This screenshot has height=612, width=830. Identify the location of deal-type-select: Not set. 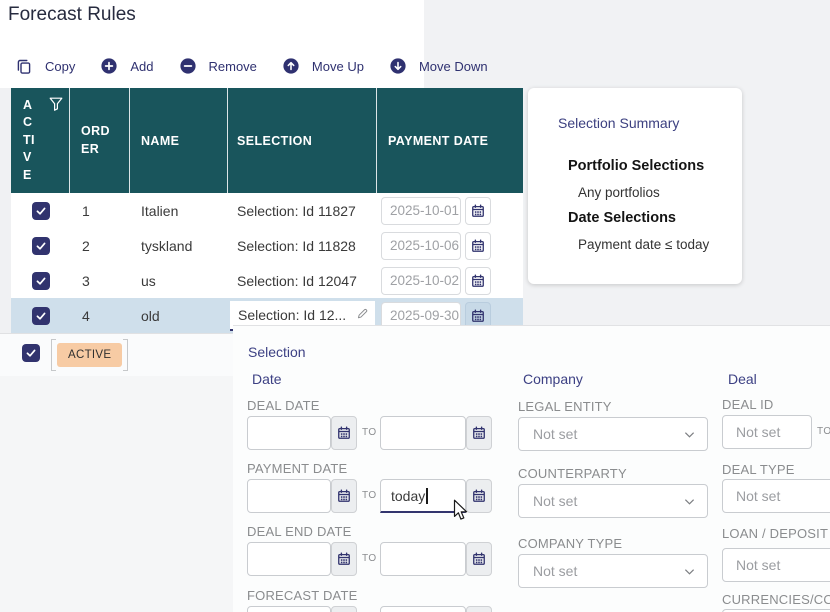
(776, 496).